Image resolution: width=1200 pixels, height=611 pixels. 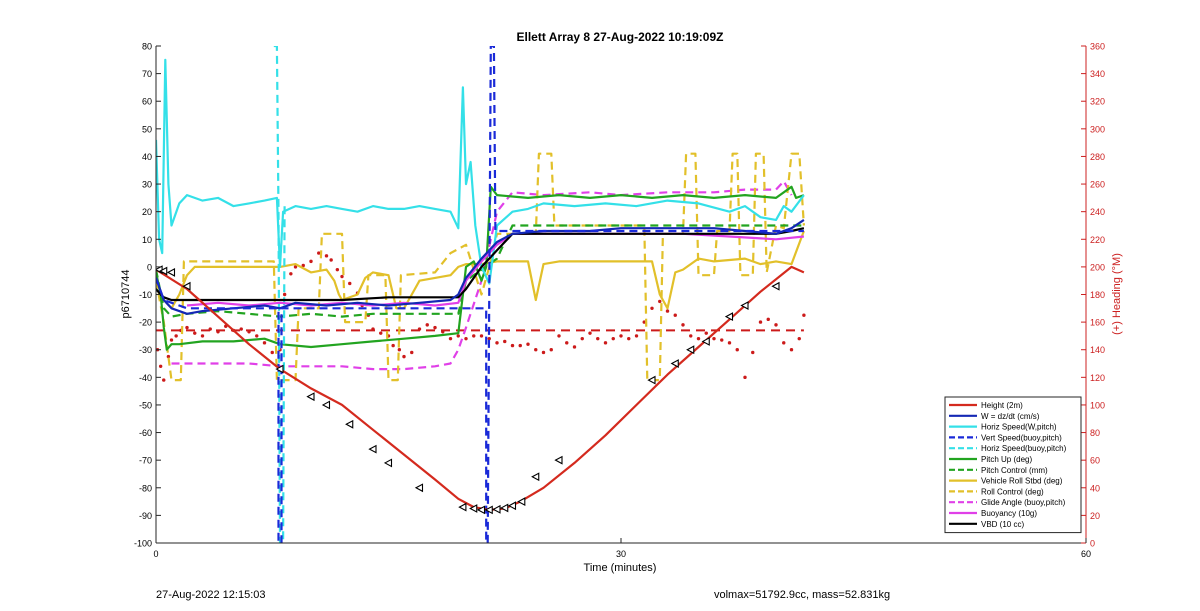 What do you see at coordinates (1086, 554) in the screenshot?
I see `x-tick-label: 60` at bounding box center [1086, 554].